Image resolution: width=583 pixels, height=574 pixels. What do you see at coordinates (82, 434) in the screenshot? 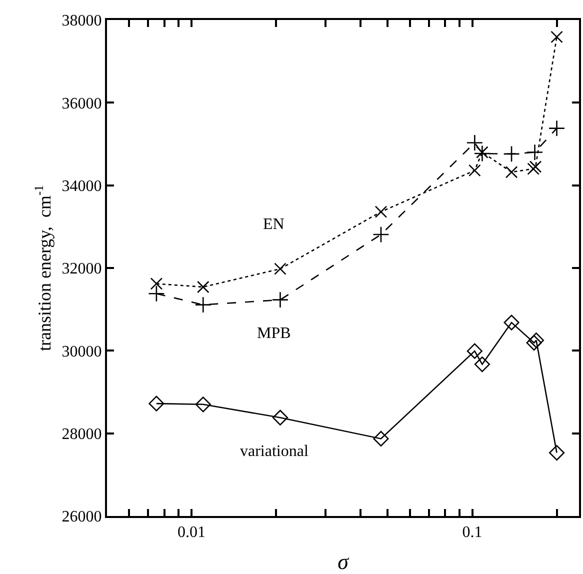
I see `y-tick-label: 28000` at bounding box center [82, 434].